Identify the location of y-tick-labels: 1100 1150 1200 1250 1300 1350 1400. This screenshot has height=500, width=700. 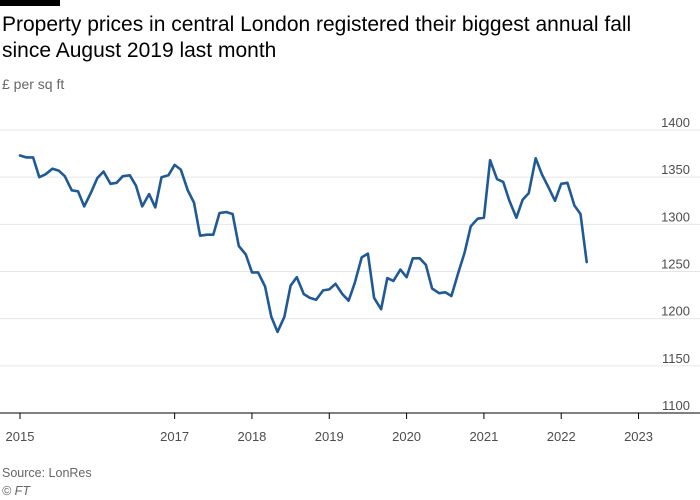
(675, 264).